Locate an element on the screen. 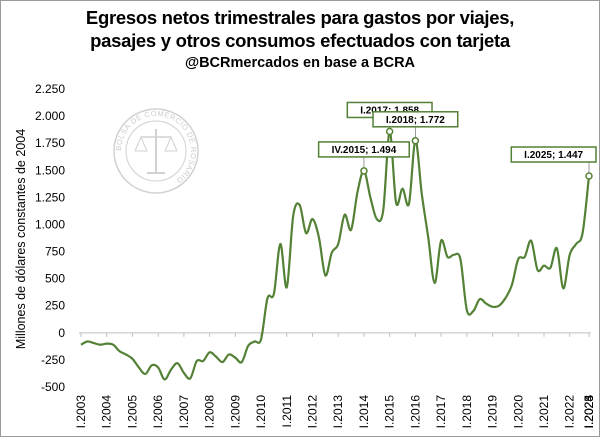 This screenshot has width=600, height=437. y-tick-label: 2.250 is located at coordinates (50, 89).